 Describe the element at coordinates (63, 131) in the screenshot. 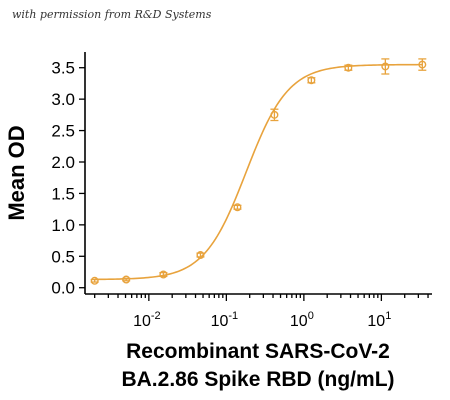

I see `y-tick-label: 2.5` at that location.